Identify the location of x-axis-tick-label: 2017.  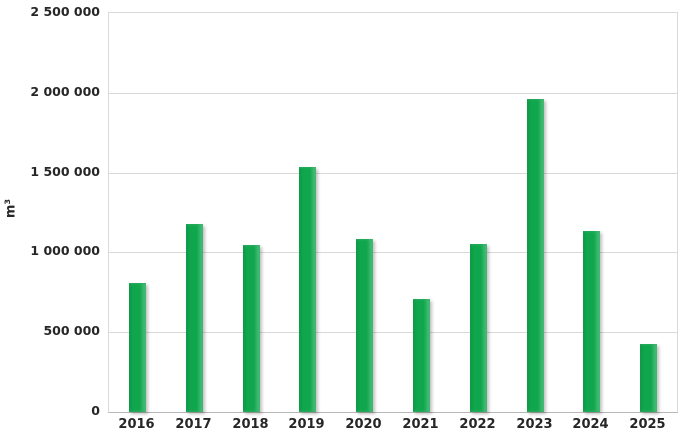
(193, 424).